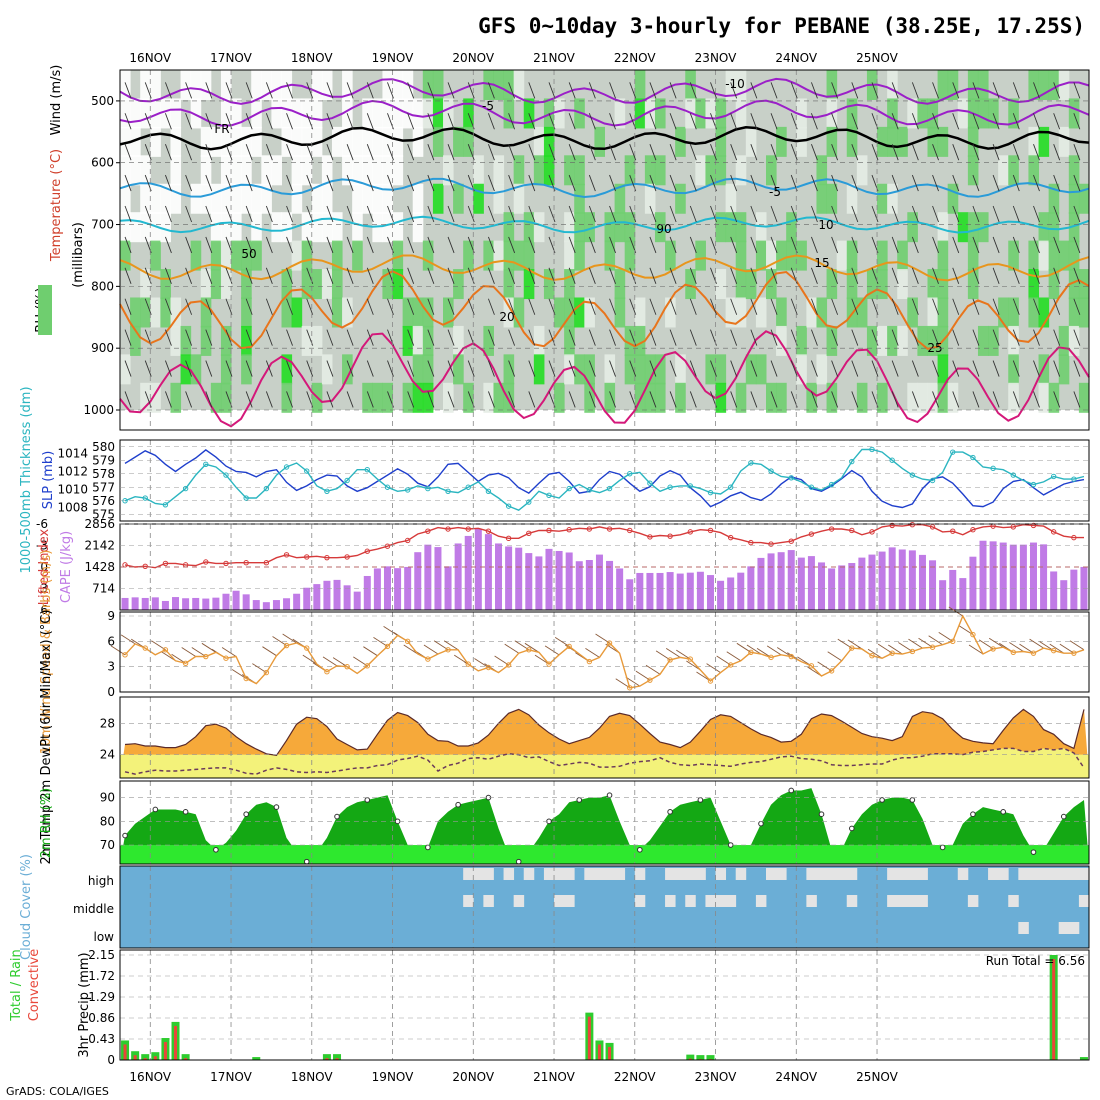  What do you see at coordinates (604, 480) in the screenshot?
I see `thickness-line` at bounding box center [604, 480].